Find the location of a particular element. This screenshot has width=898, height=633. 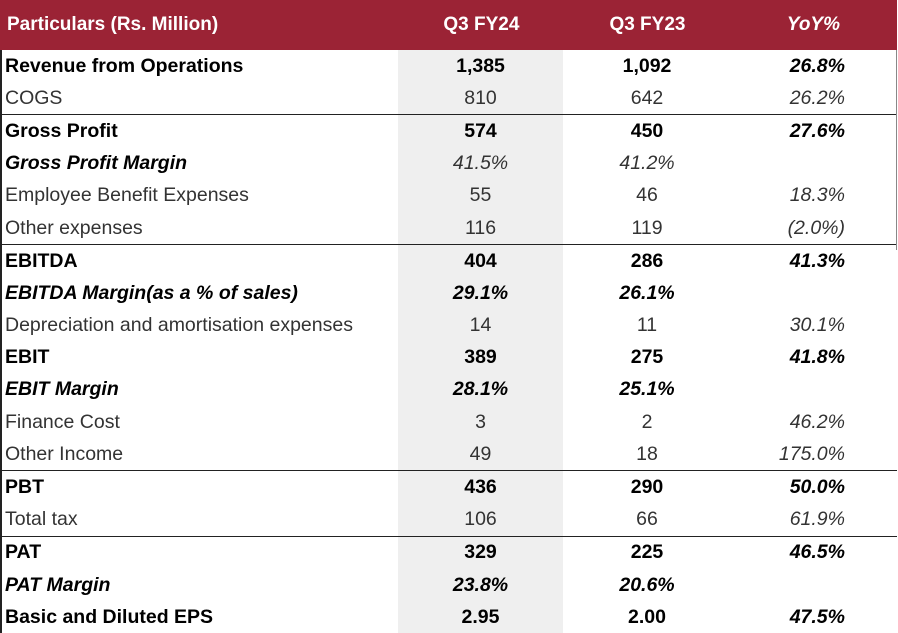

cell-q3fy24: 404 is located at coordinates (480, 261).